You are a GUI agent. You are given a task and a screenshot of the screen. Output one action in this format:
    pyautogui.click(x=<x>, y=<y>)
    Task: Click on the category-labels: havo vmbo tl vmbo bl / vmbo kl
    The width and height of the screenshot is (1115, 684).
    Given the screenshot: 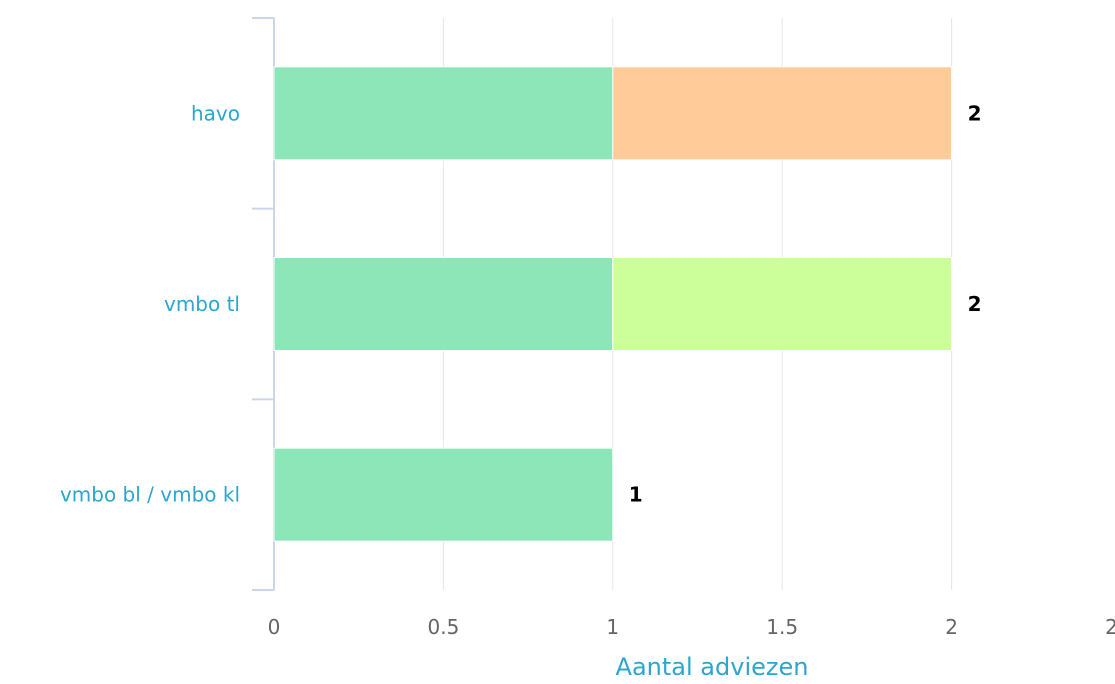 What is the action you would take?
    pyautogui.click(x=150, y=303)
    